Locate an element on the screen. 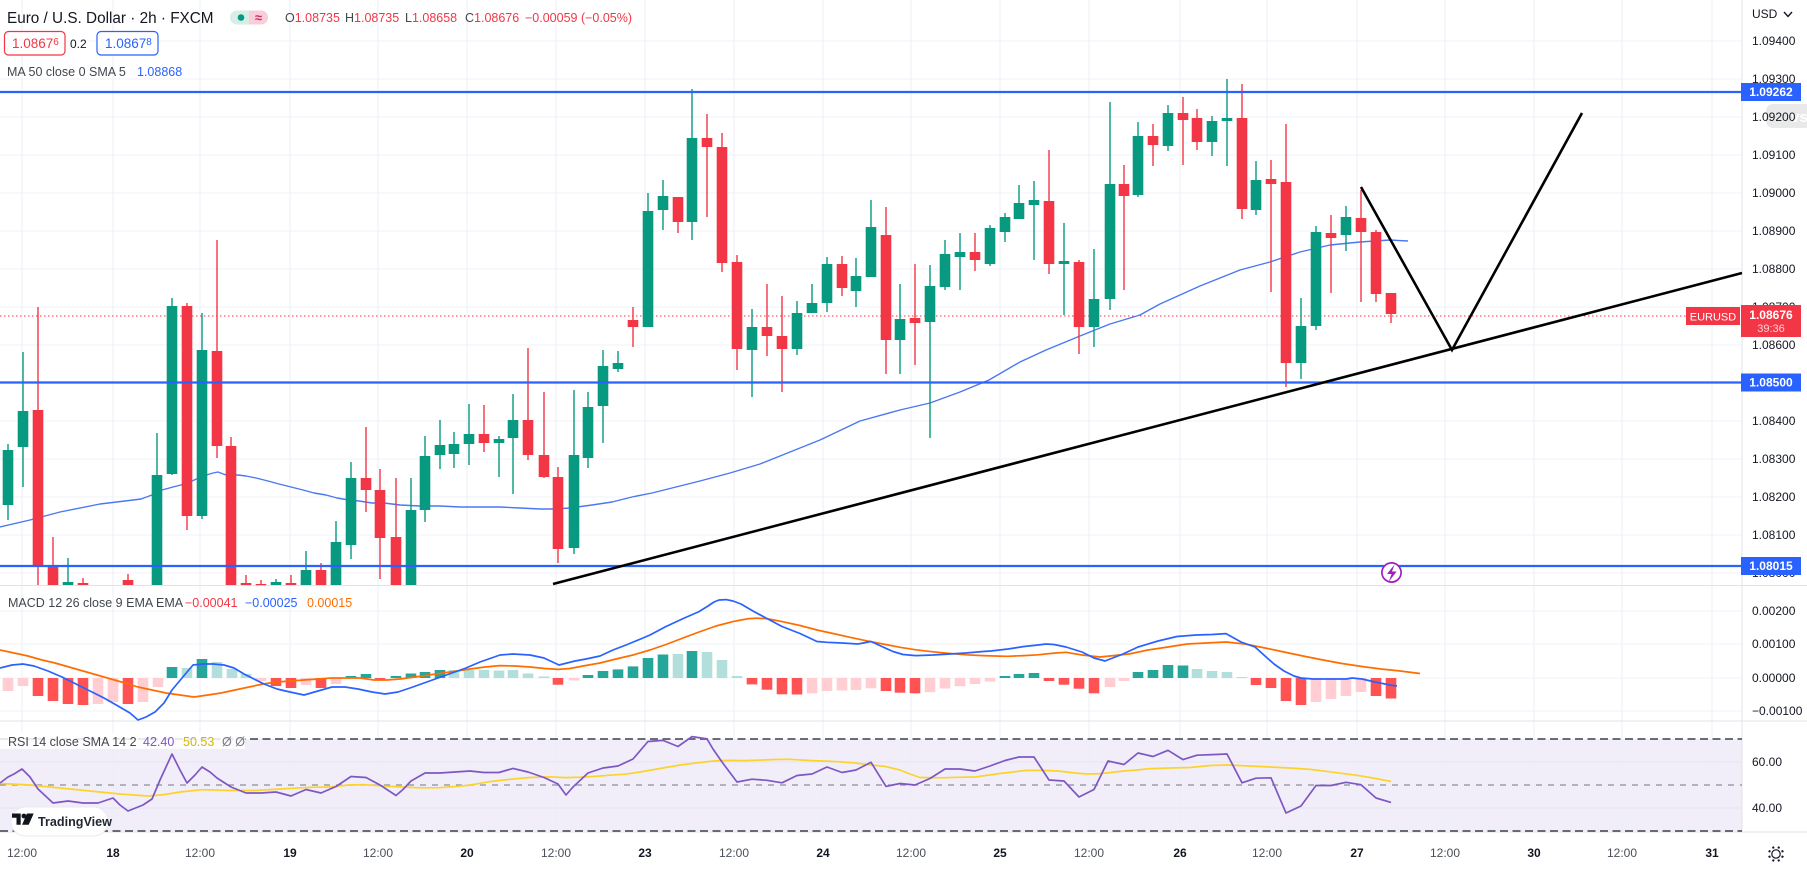 This screenshot has width=1807, height=871. svg-text: 1.08500 is located at coordinates (1771, 383).